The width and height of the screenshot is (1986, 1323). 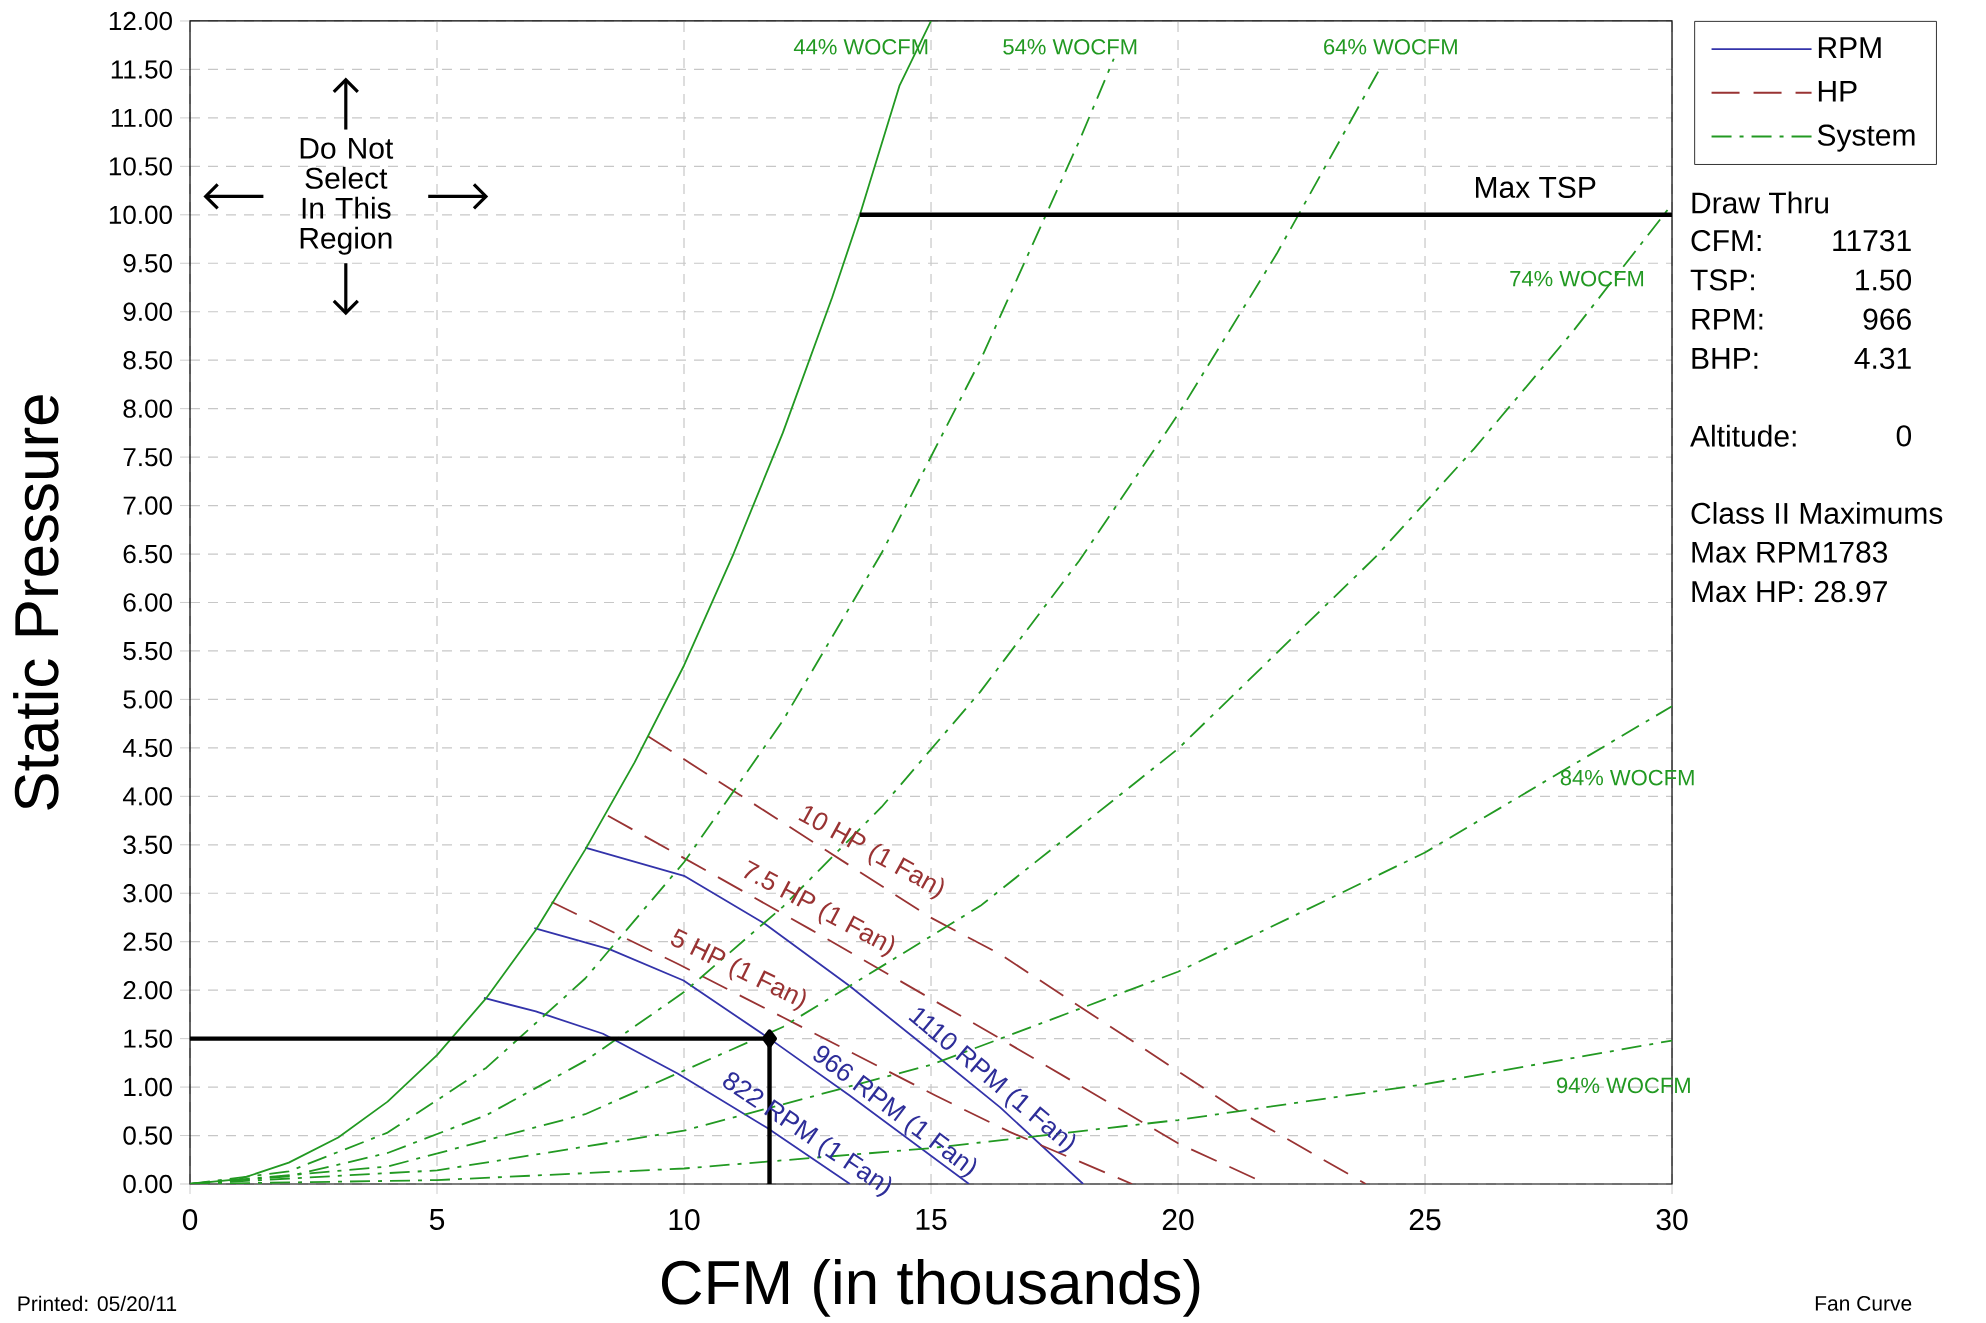 What do you see at coordinates (147, 311) in the screenshot?
I see `y-tick-label: 9.00` at bounding box center [147, 311].